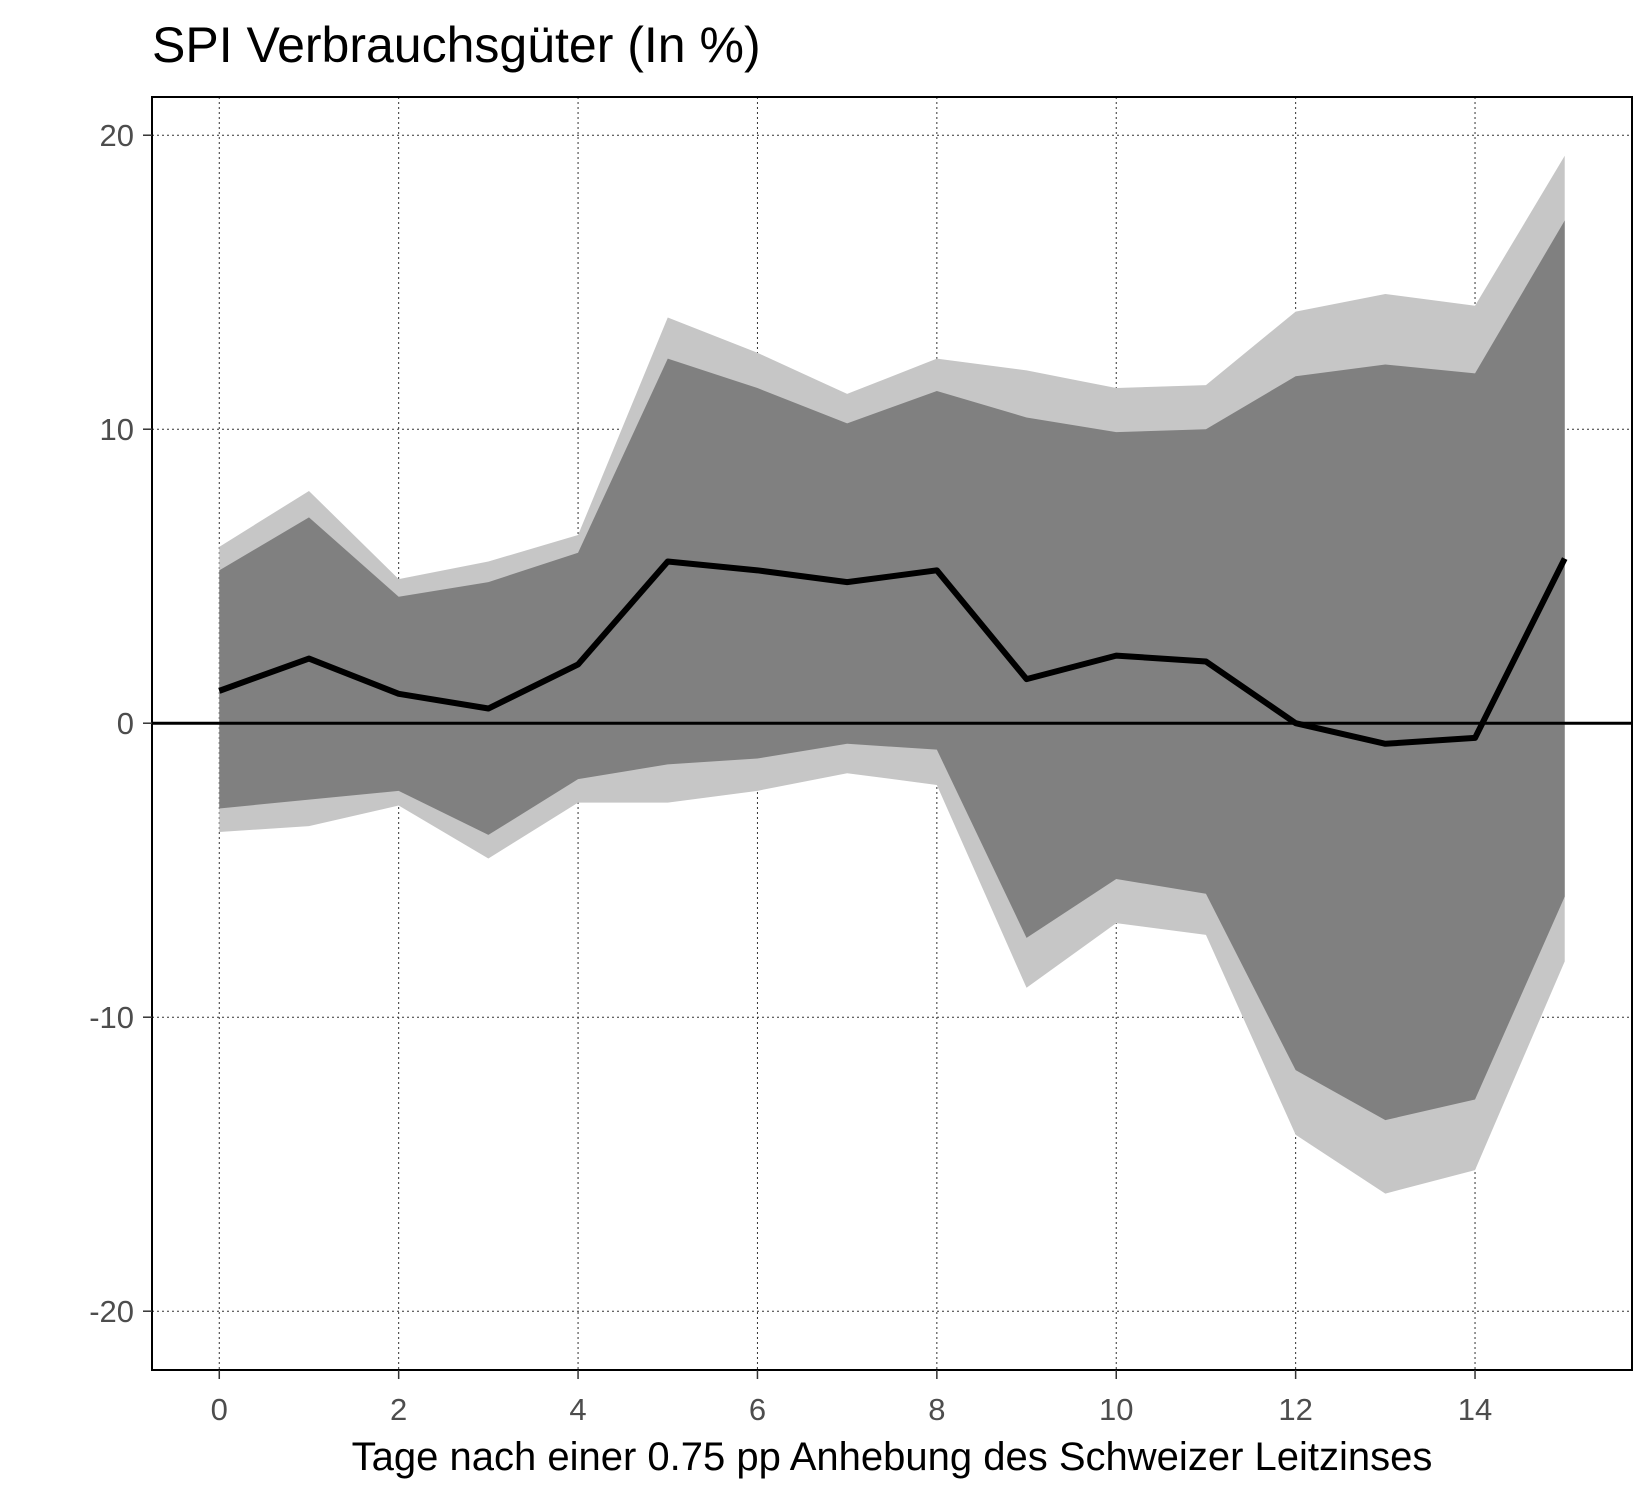 The width and height of the screenshot is (1650, 1500). I want to click on chart-title: SPI Verbrauchsgüter (In %), so click(456, 45).